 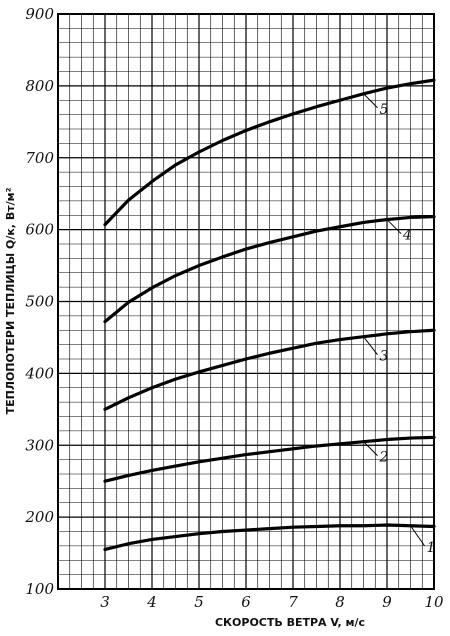 I want to click on y-tick-label: 500, so click(x=39, y=302).